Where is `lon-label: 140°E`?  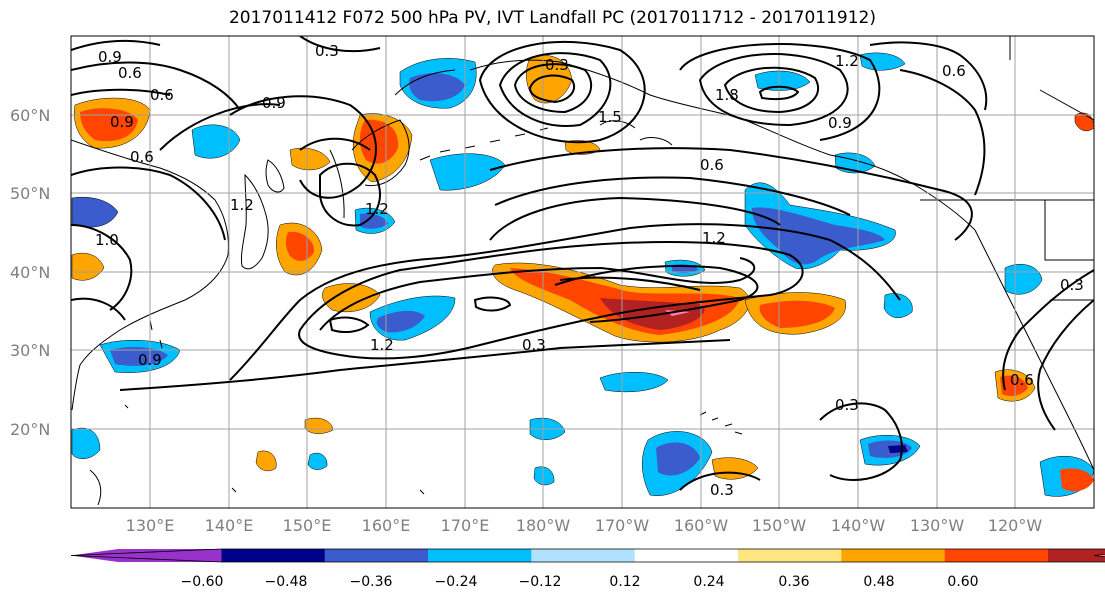 lon-label: 140°E is located at coordinates (229, 525).